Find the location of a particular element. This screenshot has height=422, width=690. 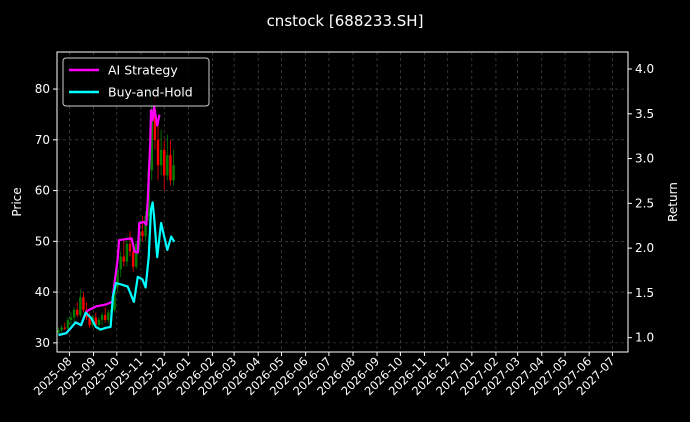

y2-tick-label: 2.5 is located at coordinates (644, 203).